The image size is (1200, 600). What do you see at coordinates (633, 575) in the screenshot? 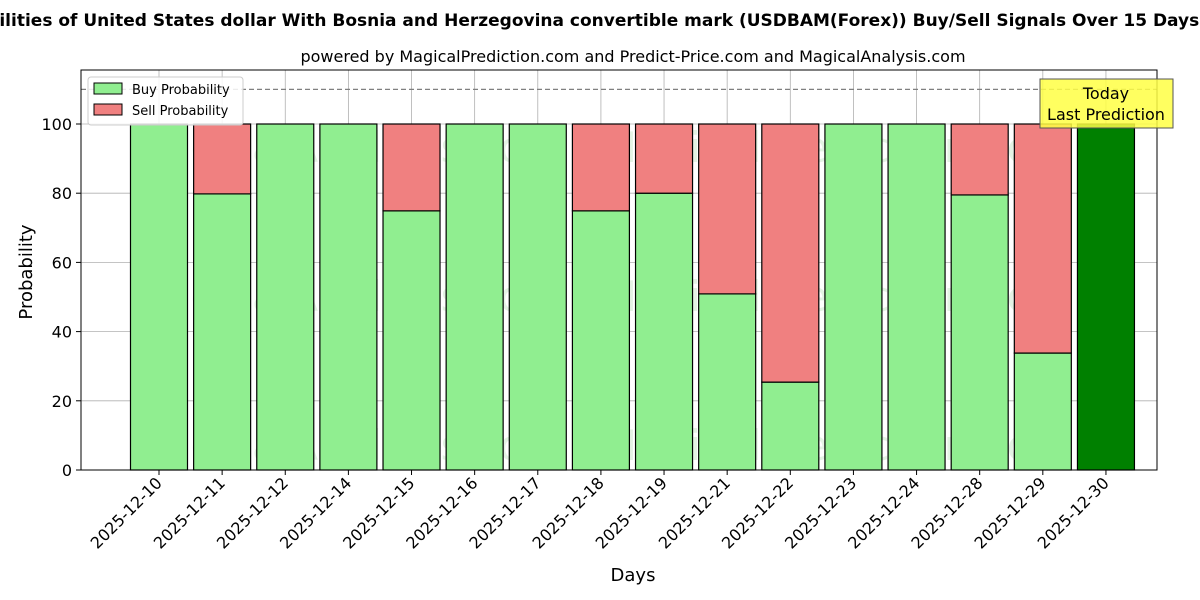
I see `x-axis-label: Days` at bounding box center [633, 575].